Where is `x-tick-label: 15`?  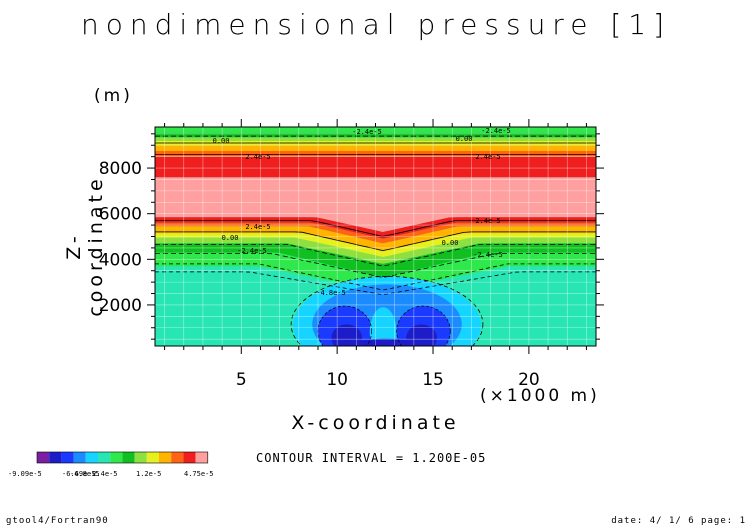
x-tick-label: 15 is located at coordinates (433, 380).